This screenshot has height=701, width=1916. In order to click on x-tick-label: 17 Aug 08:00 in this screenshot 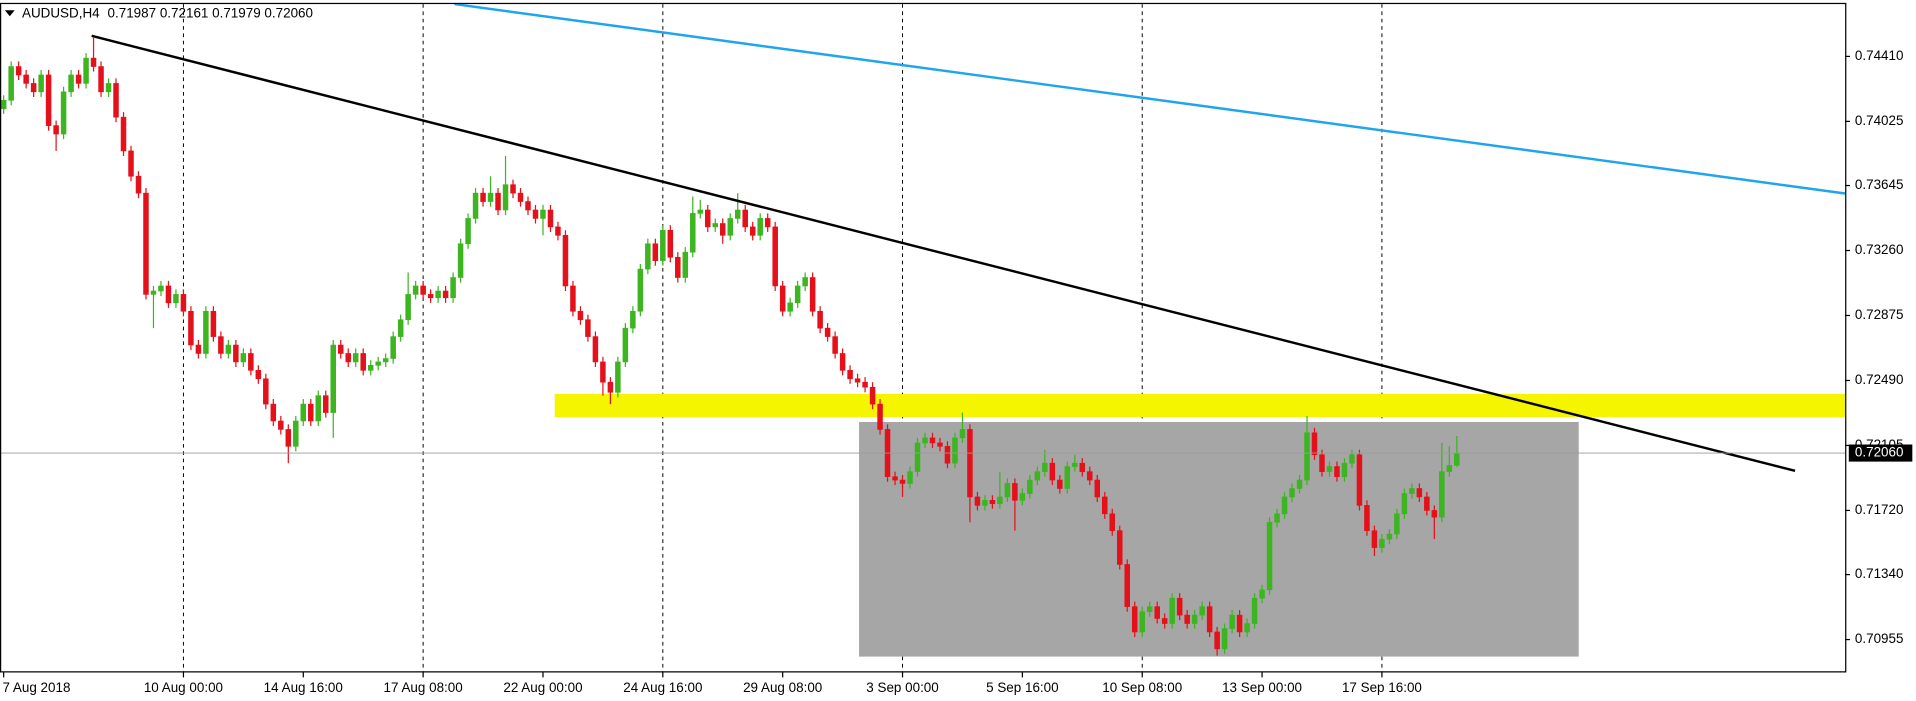, I will do `click(423, 687)`.